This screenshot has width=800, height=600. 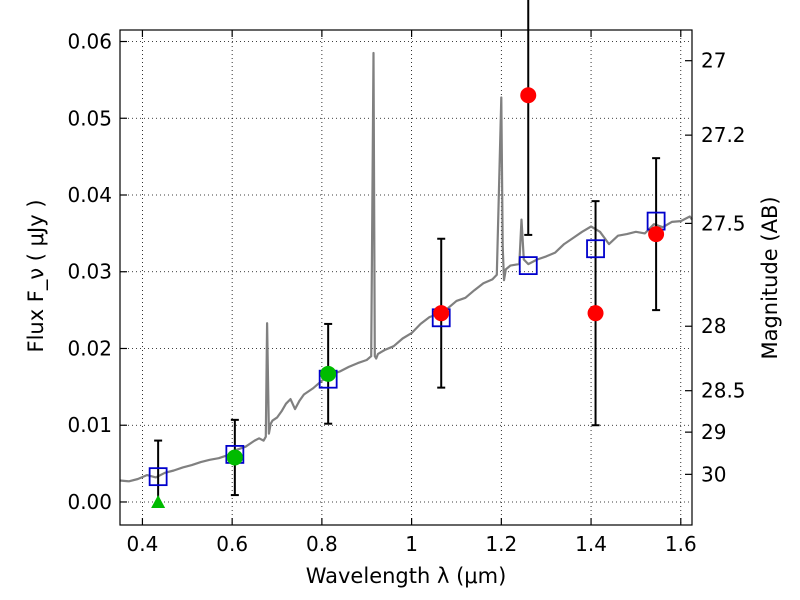 What do you see at coordinates (723, 135) in the screenshot?
I see `y2-tick-label: 27.2` at bounding box center [723, 135].